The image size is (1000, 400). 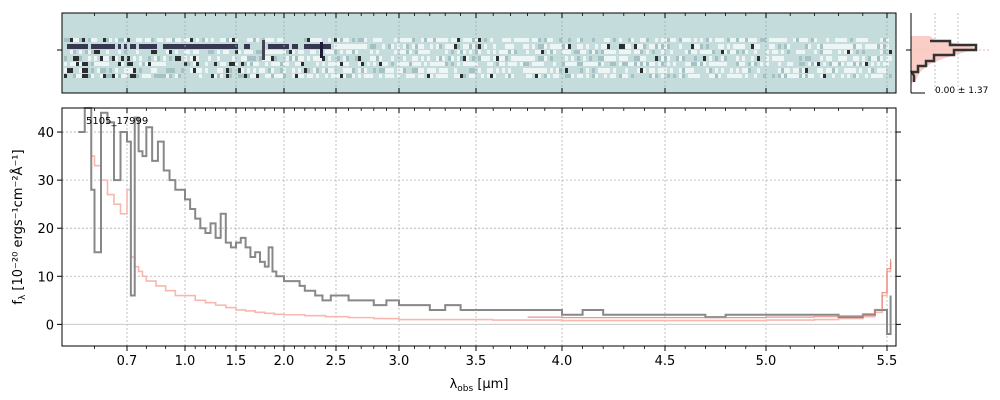 I want to click on y-axis-label-sub: λ, so click(x=23, y=297).